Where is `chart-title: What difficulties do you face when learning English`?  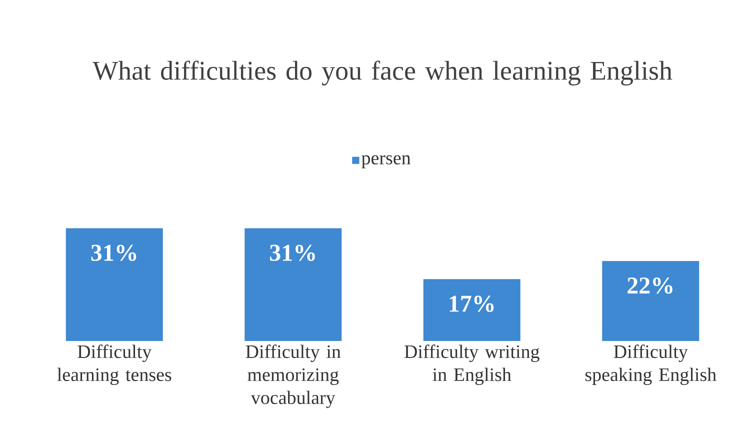
chart-title: What difficulties do you face when learning English is located at coordinates (382, 73).